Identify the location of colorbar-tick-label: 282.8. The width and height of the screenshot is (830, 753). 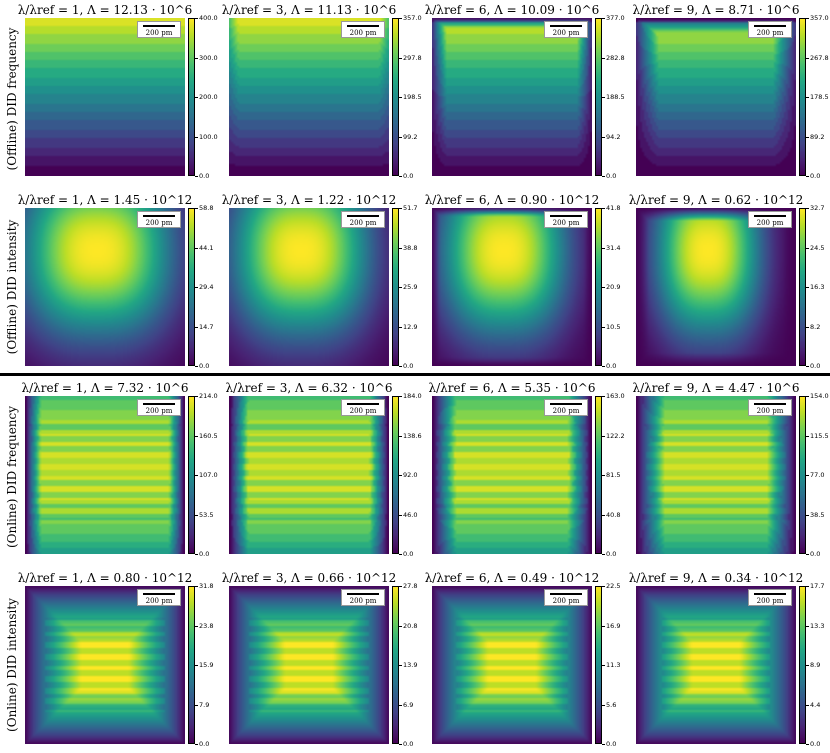
(615, 57).